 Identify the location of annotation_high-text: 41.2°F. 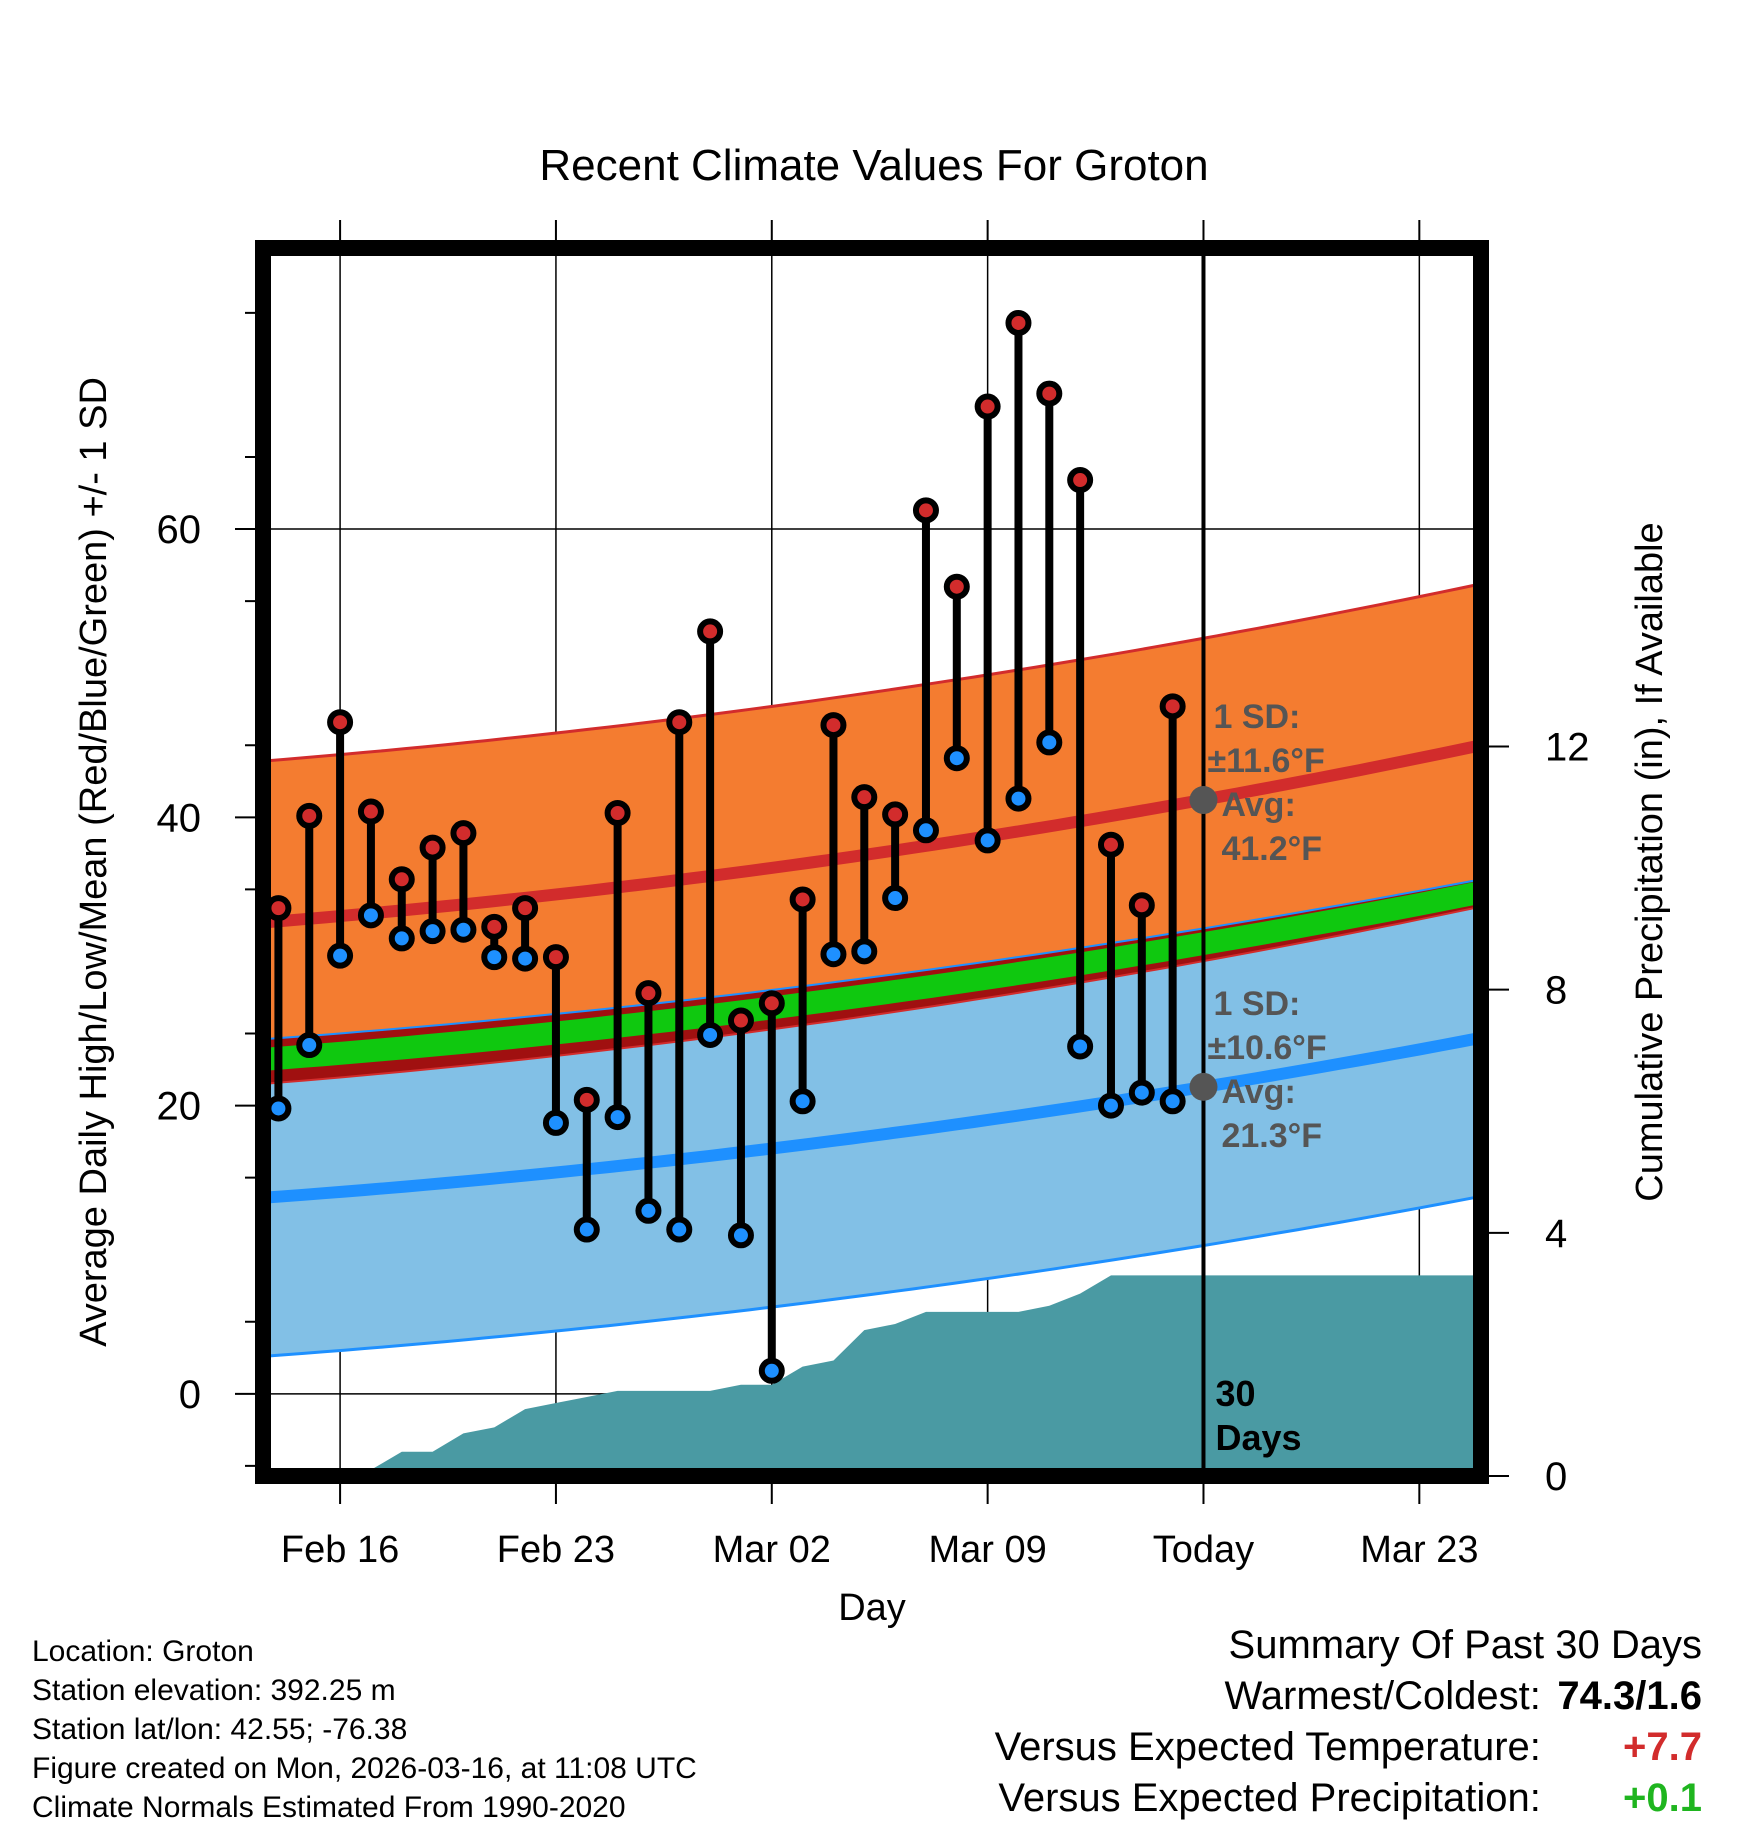
(1271, 849).